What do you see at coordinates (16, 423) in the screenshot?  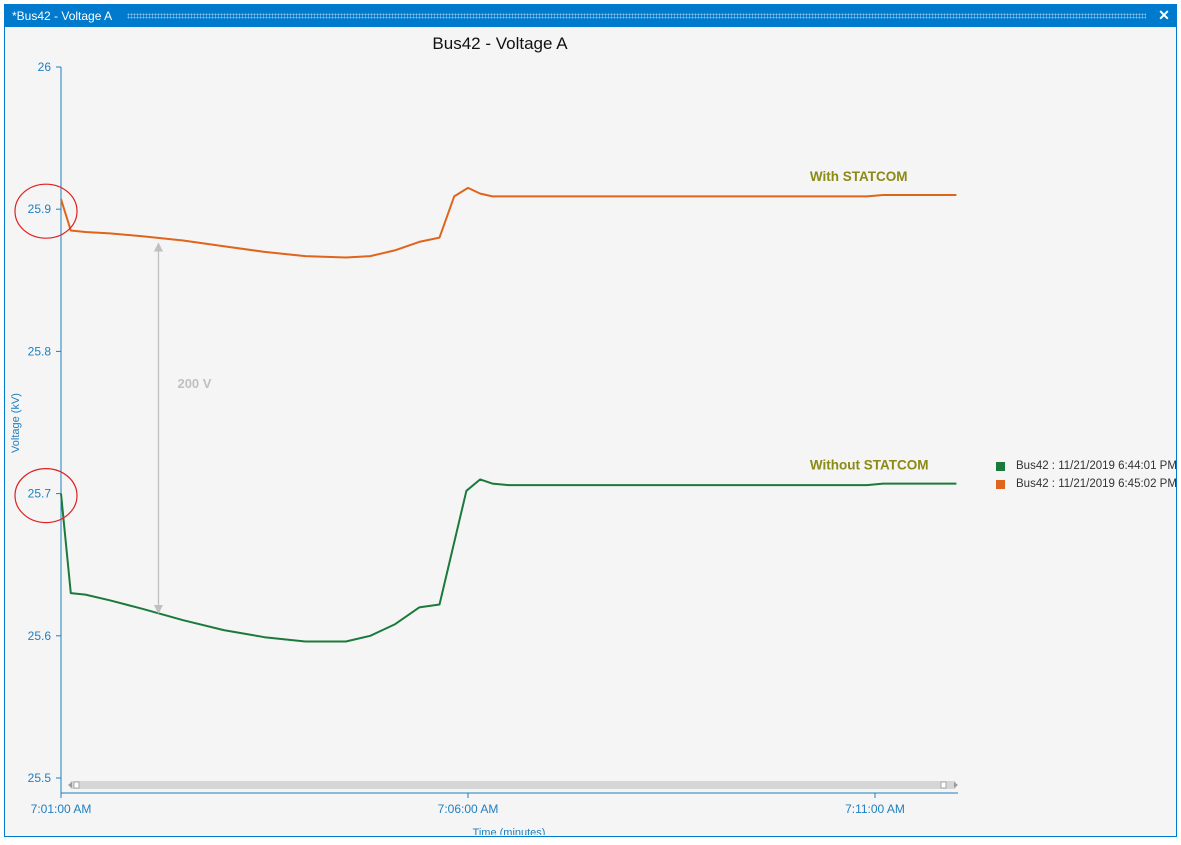 I see `y-axis-label: Voltage (kV)` at bounding box center [16, 423].